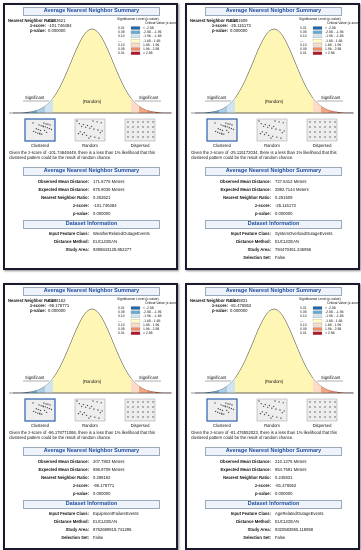 The height and width of the screenshot is (550, 361). What do you see at coordinates (120, 40) in the screenshot?
I see `legend-p: ---` at bounding box center [120, 40].